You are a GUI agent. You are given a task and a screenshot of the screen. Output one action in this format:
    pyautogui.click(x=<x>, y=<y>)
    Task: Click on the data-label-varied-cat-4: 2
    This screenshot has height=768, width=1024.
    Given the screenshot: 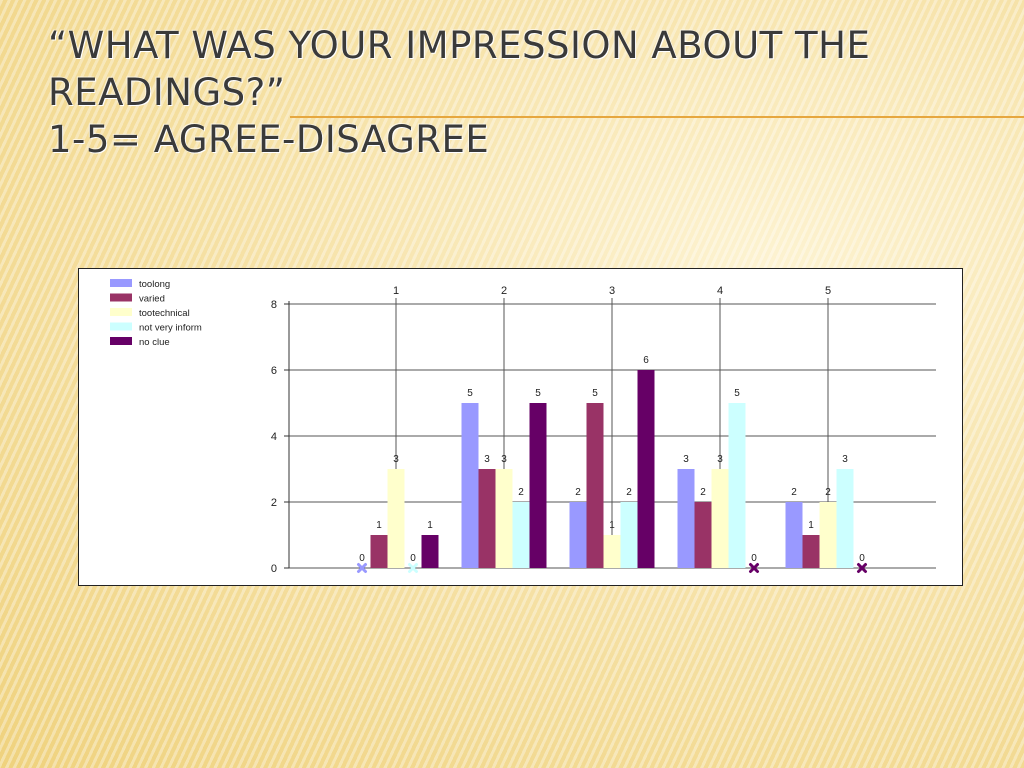 What is the action you would take?
    pyautogui.click(x=703, y=492)
    